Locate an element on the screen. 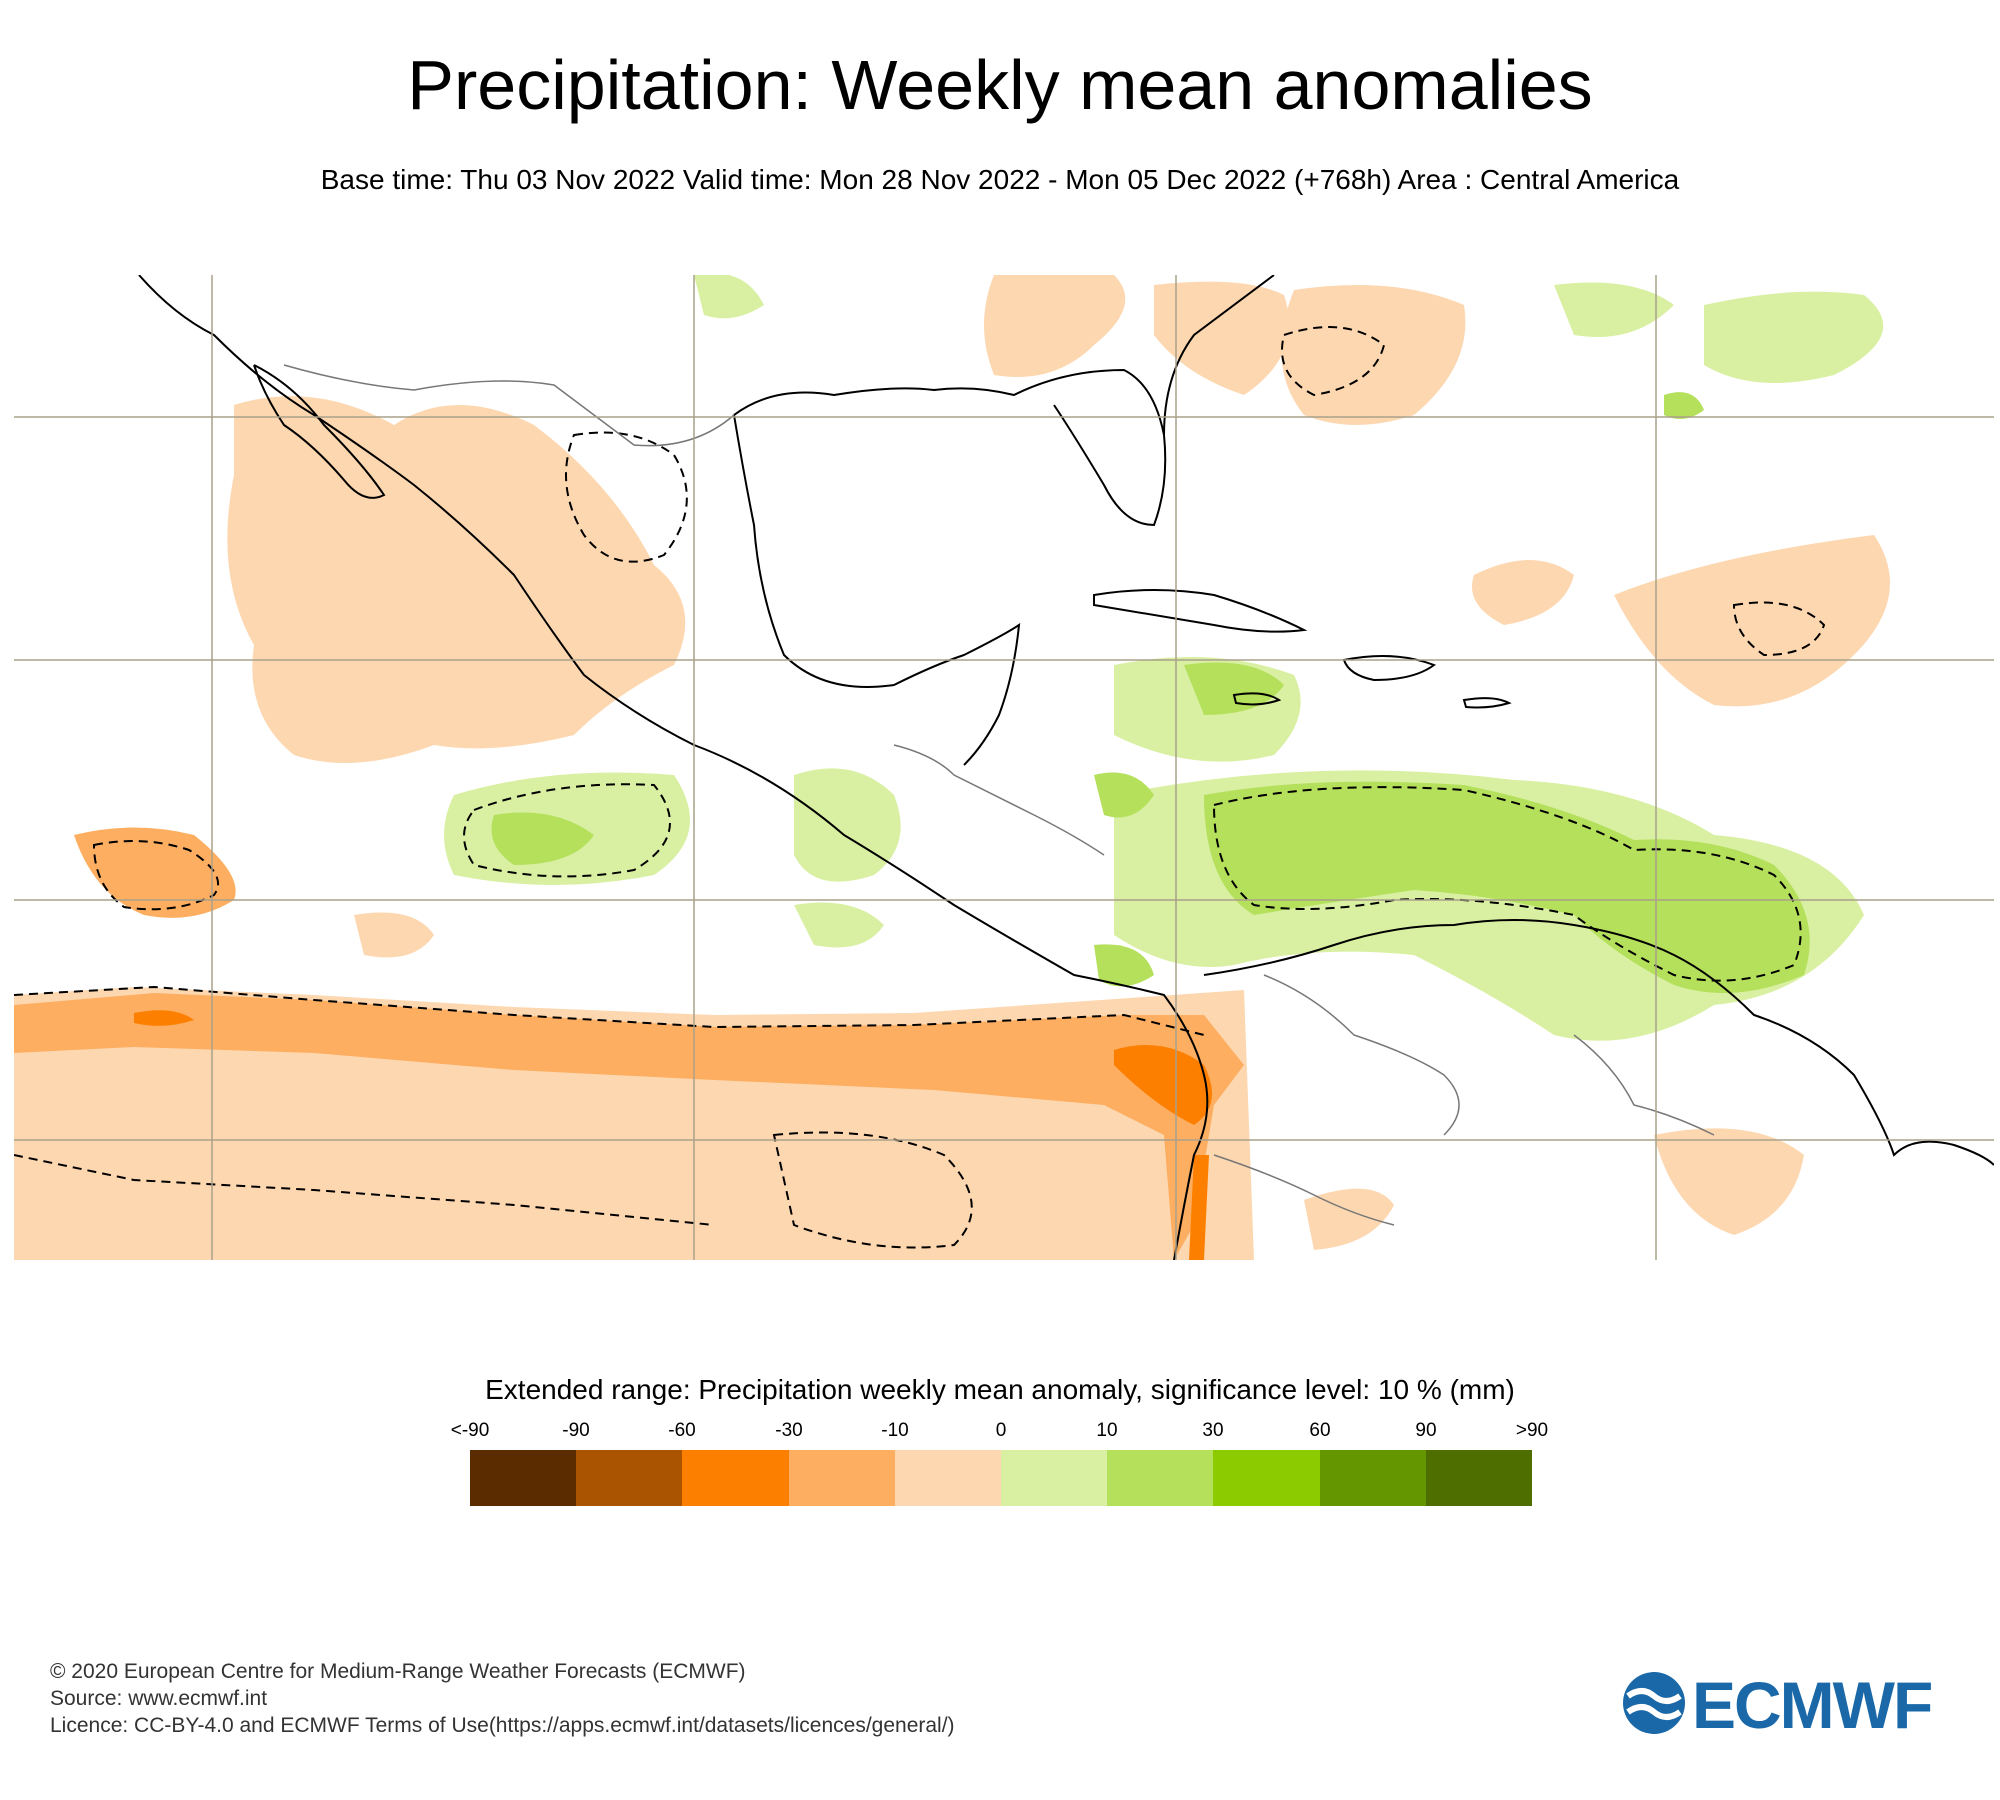 This screenshot has width=2000, height=1800. legend-tick: >90 is located at coordinates (1532, 1430).